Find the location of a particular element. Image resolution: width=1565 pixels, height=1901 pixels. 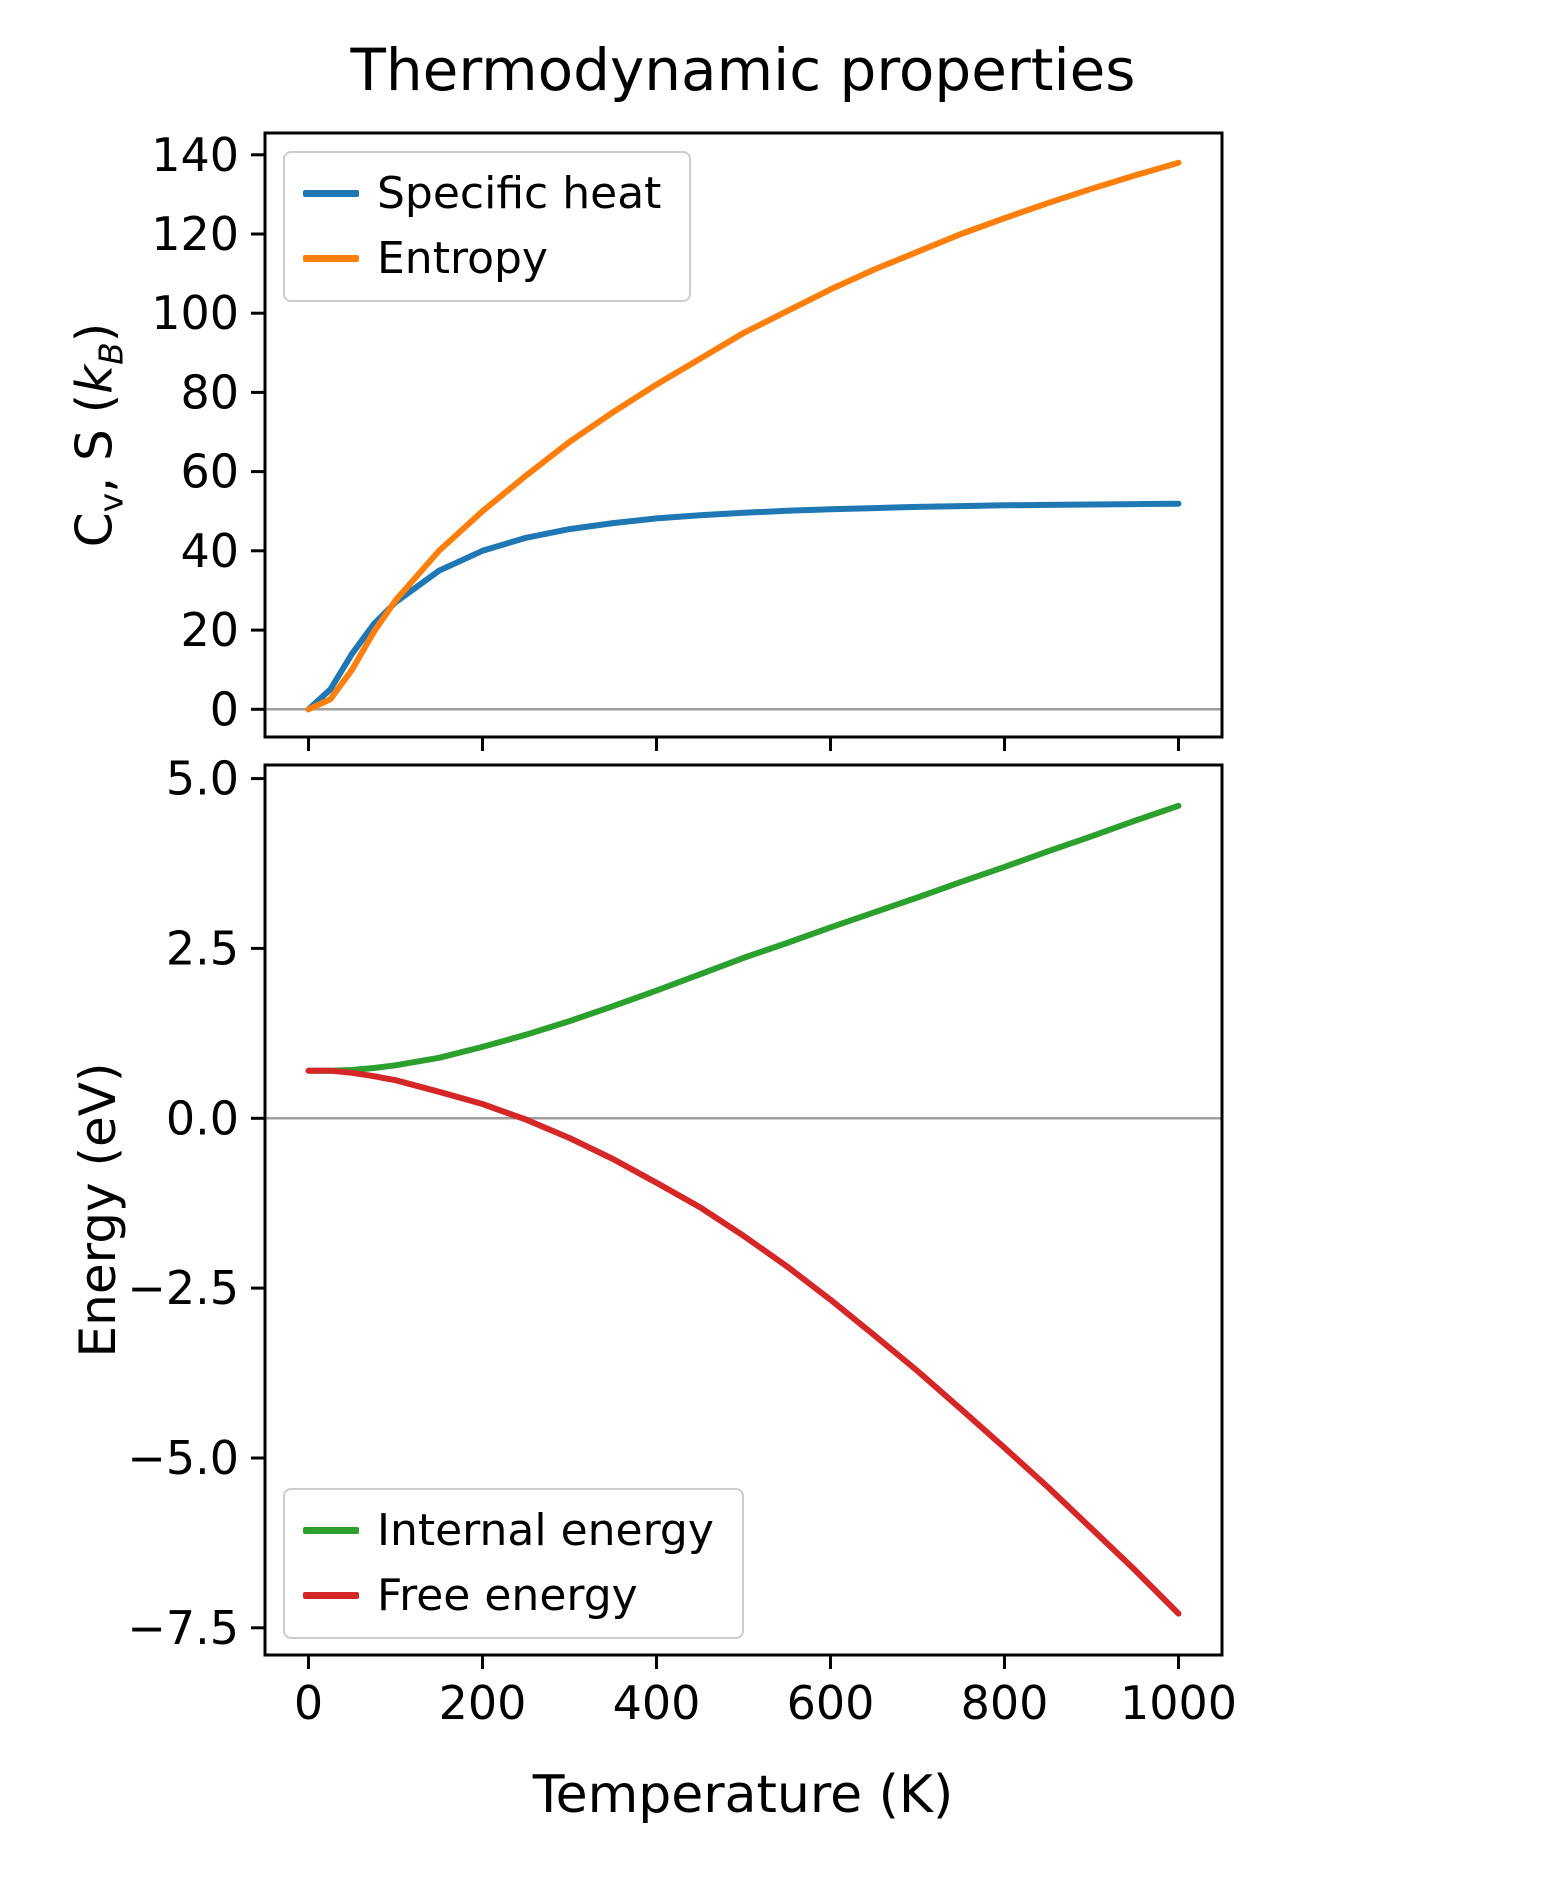

legend-line-entropy-icon is located at coordinates (331, 259).